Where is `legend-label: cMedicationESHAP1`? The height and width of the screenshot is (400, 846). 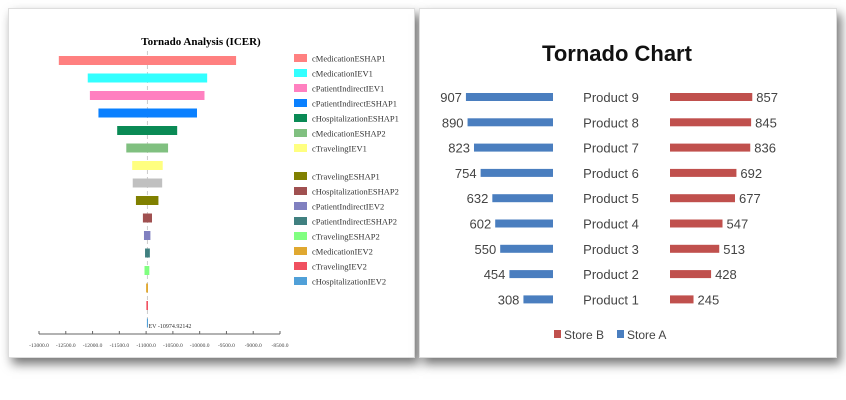 legend-label: cMedicationESHAP1 is located at coordinates (349, 59).